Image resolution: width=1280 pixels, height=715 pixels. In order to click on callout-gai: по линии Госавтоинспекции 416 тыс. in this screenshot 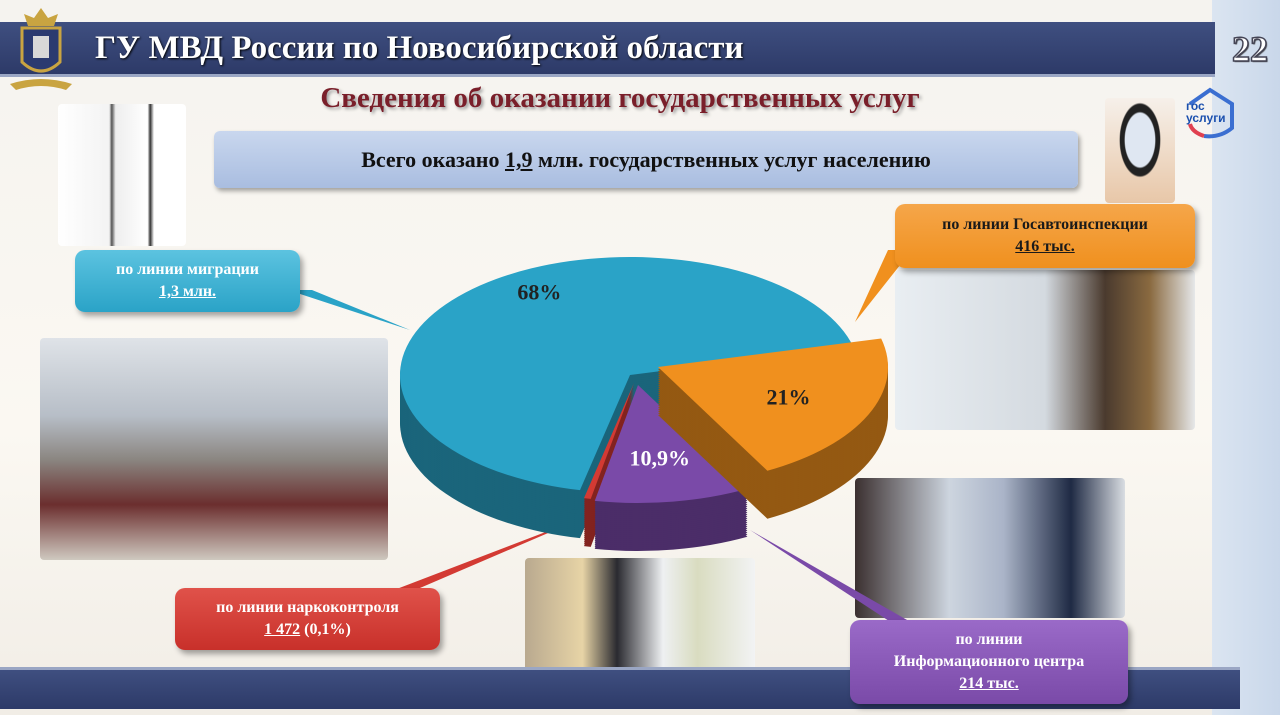, I will do `click(1045, 236)`.